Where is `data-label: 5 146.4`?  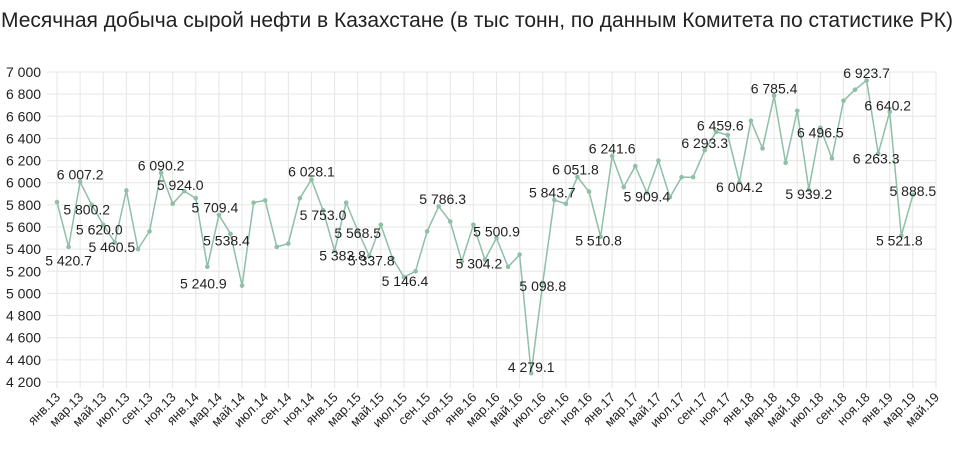
data-label: 5 146.4 is located at coordinates (405, 281).